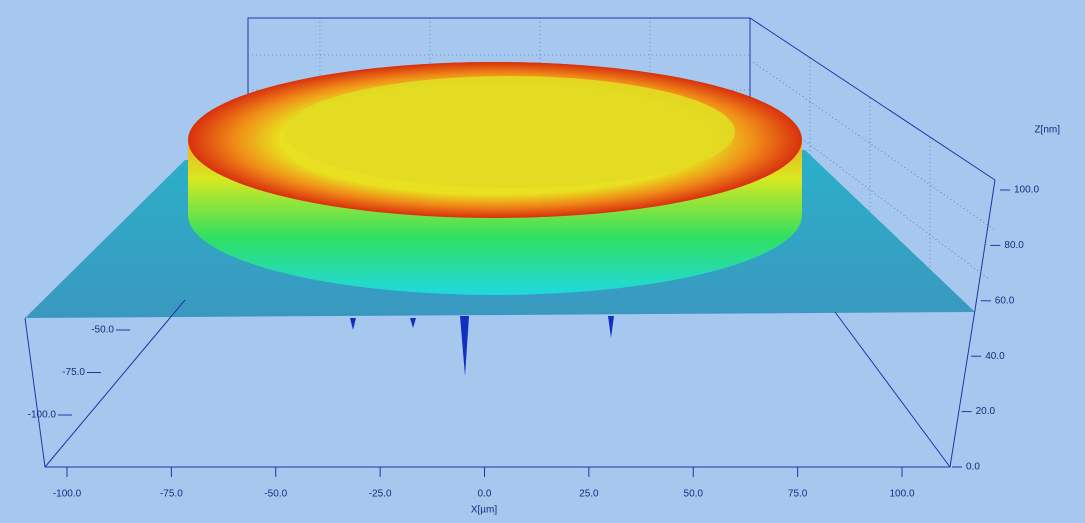 This screenshot has width=1085, height=523. Describe the element at coordinates (1047, 130) in the screenshot. I see `z-axis-label: Z[nm]` at that location.